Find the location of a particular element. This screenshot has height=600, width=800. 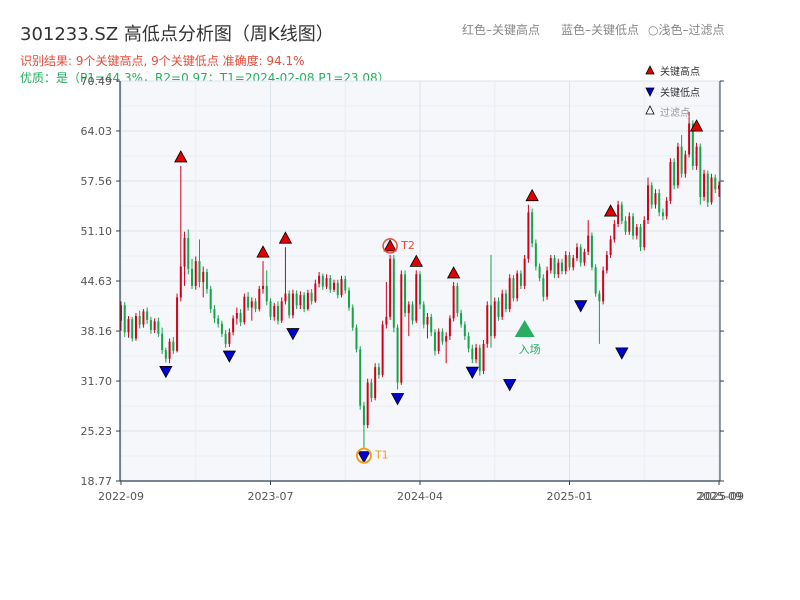

y-tick-label: 18.77 is located at coordinates (97, 481).